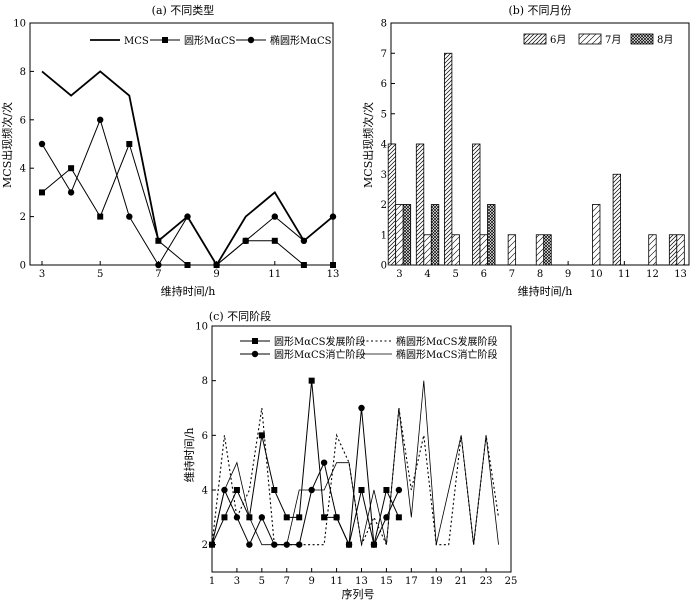 The image size is (700, 604). I want to click on panel-a-ytick-label: 2, so click(23, 217).